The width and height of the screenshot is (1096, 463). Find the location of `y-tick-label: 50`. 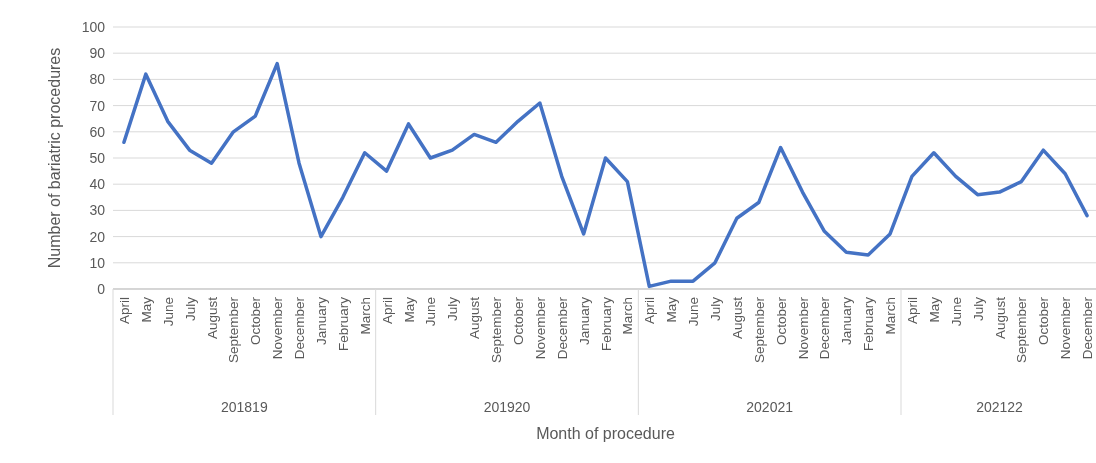

y-tick-label: 50 is located at coordinates (97, 157).